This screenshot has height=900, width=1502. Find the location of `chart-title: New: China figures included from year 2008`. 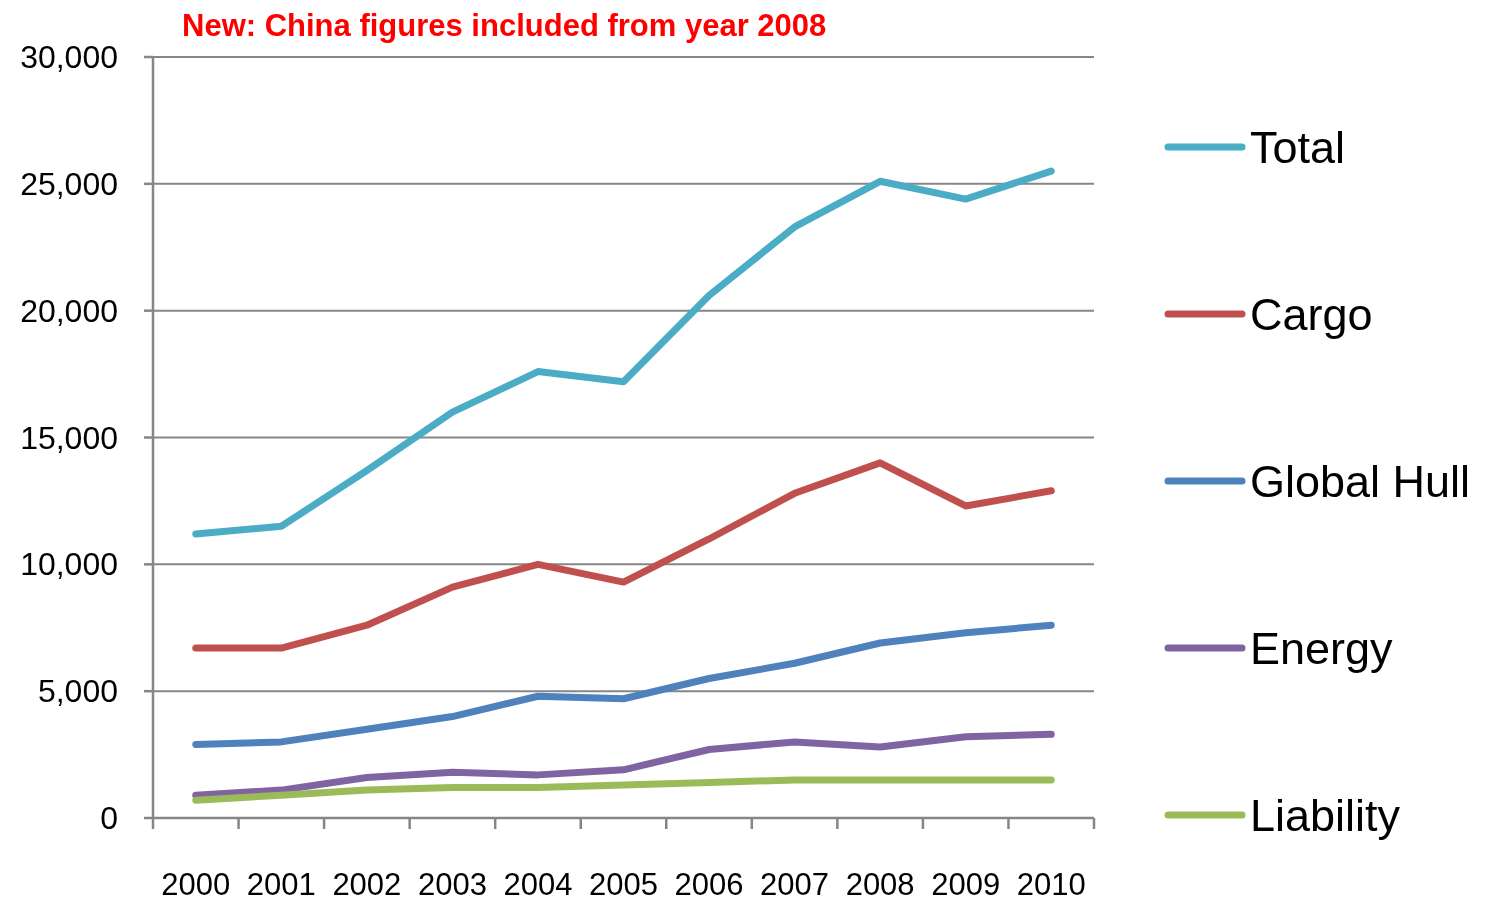

chart-title: New: China figures included from year 2008 is located at coordinates (504, 25).